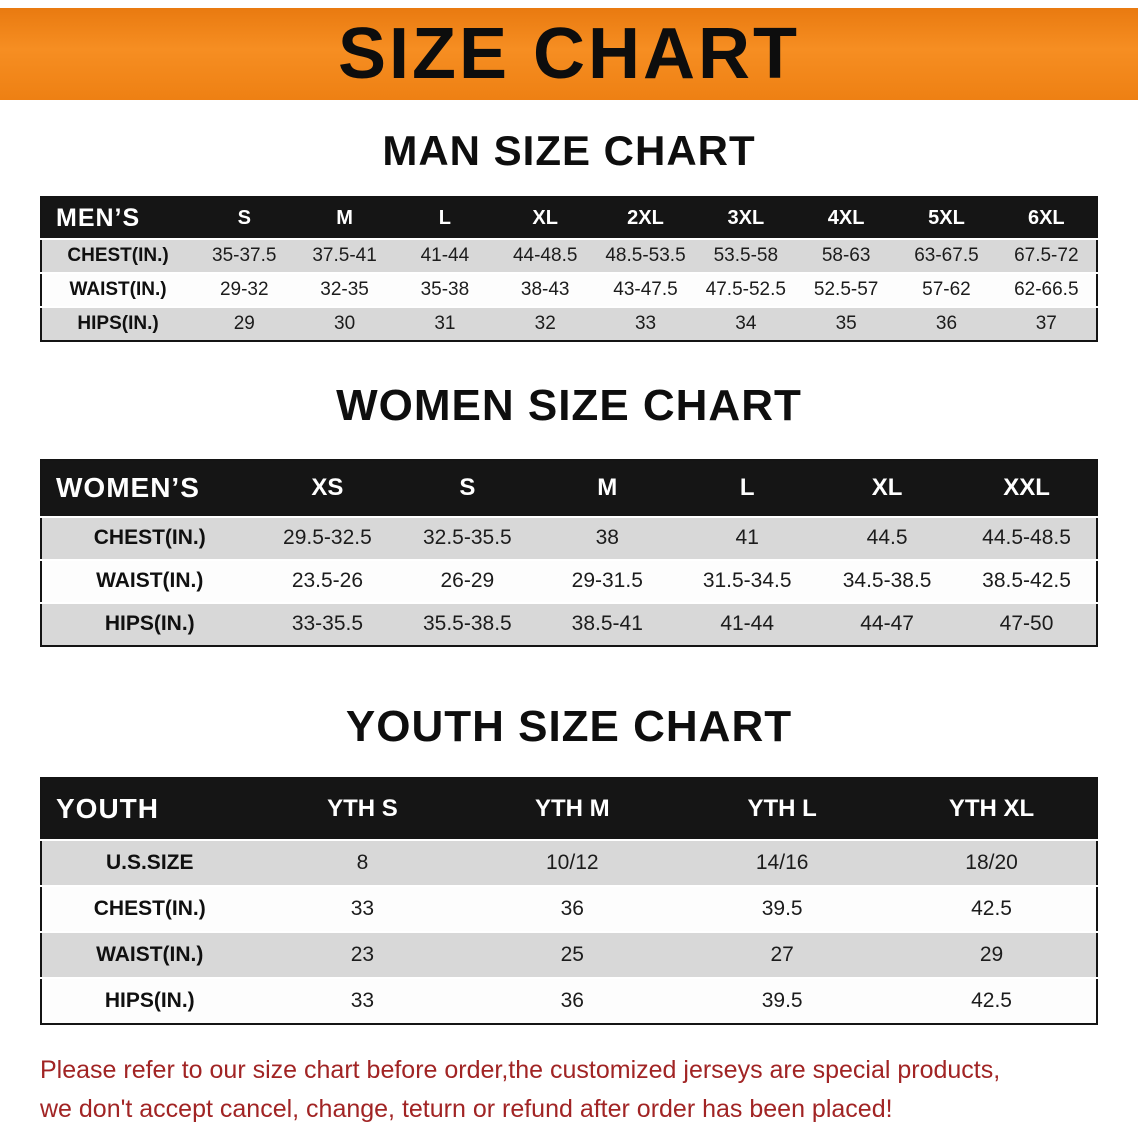 This screenshot has width=1138, height=1140. I want to click on size-value-cell: 23.5-26, so click(327, 580).